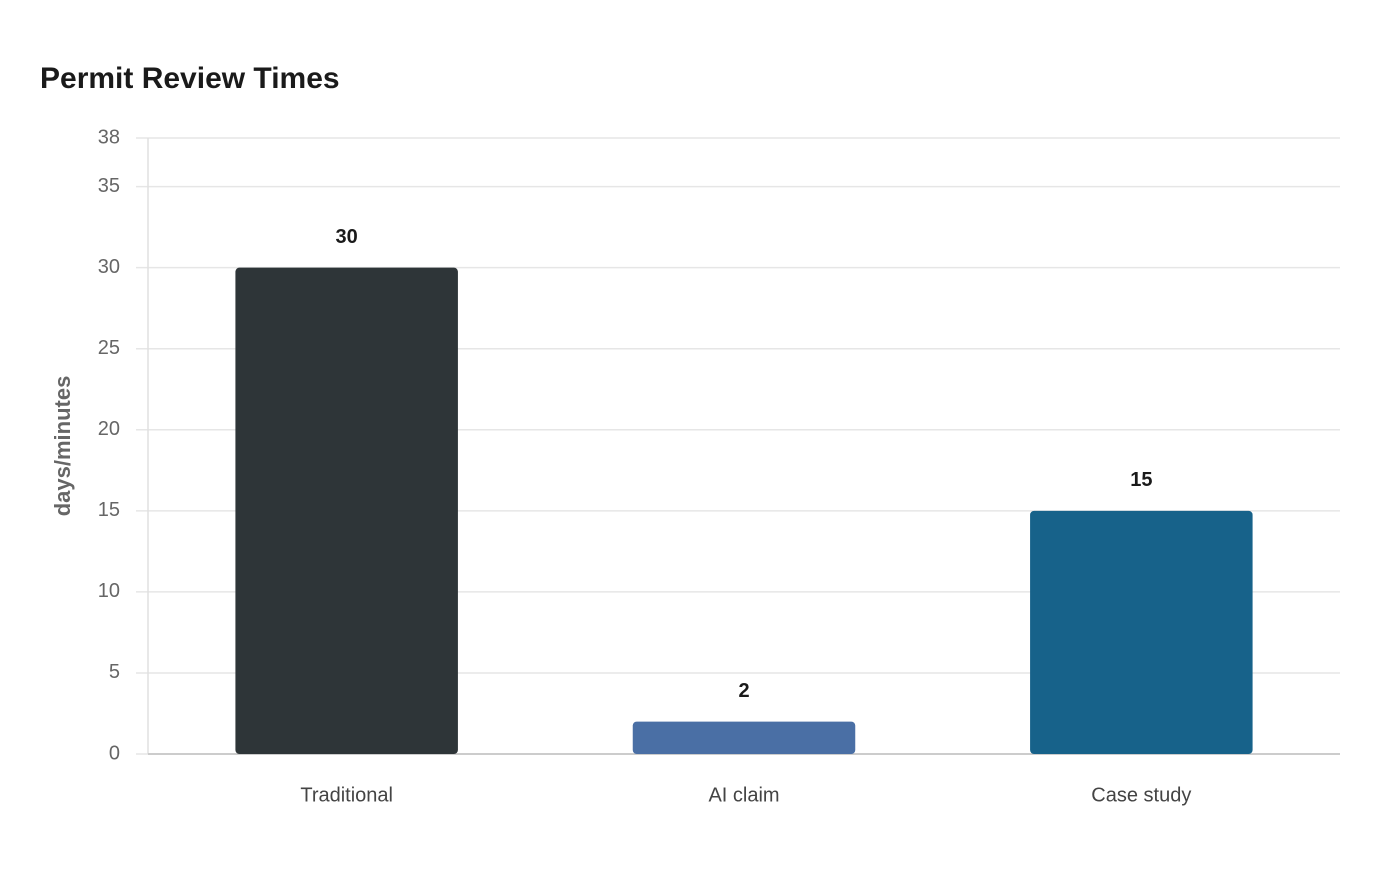 This screenshot has width=1400, height=880. What do you see at coordinates (347, 237) in the screenshot?
I see `value-label: 30` at bounding box center [347, 237].